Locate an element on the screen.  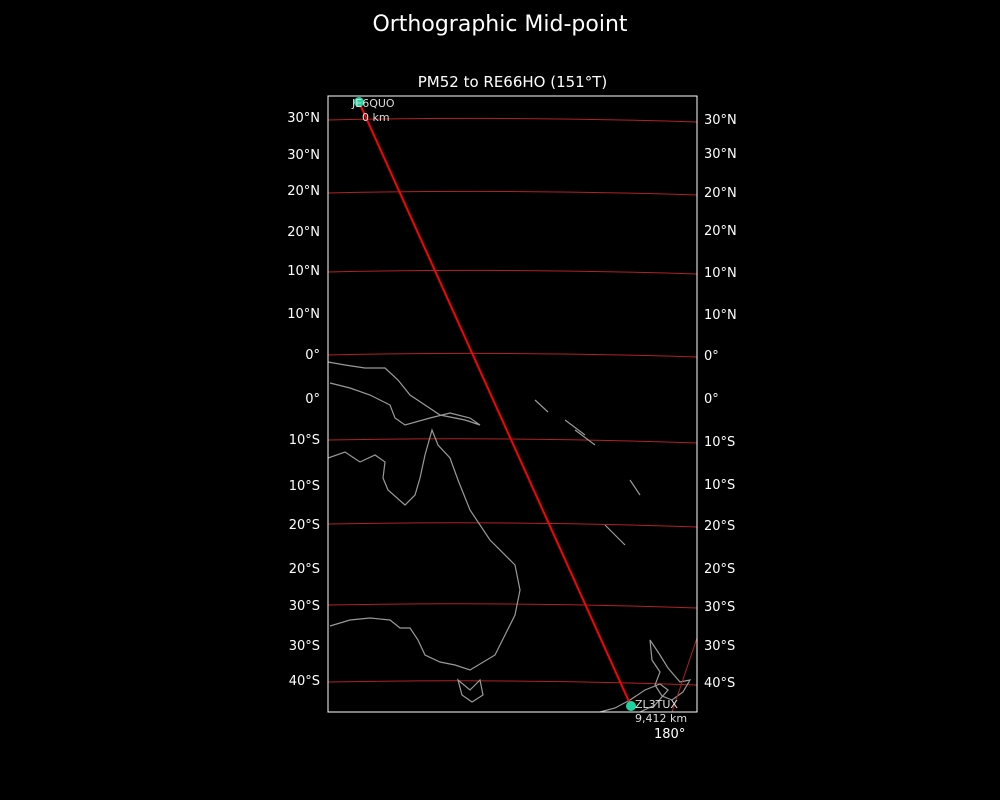
lon-label-180: 180° is located at coordinates (670, 734).